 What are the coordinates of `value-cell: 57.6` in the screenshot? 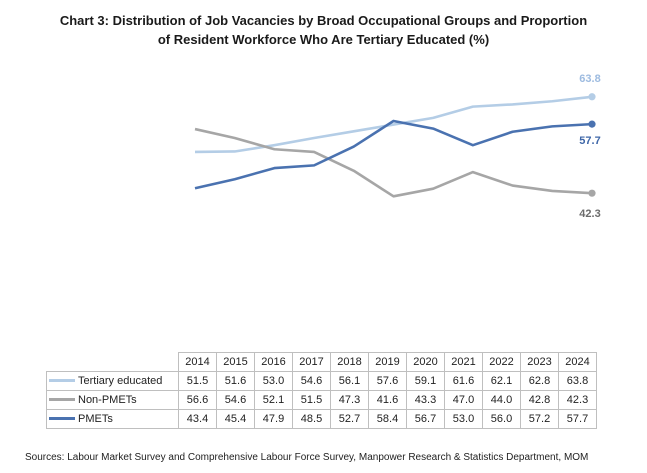 It's located at (387, 381).